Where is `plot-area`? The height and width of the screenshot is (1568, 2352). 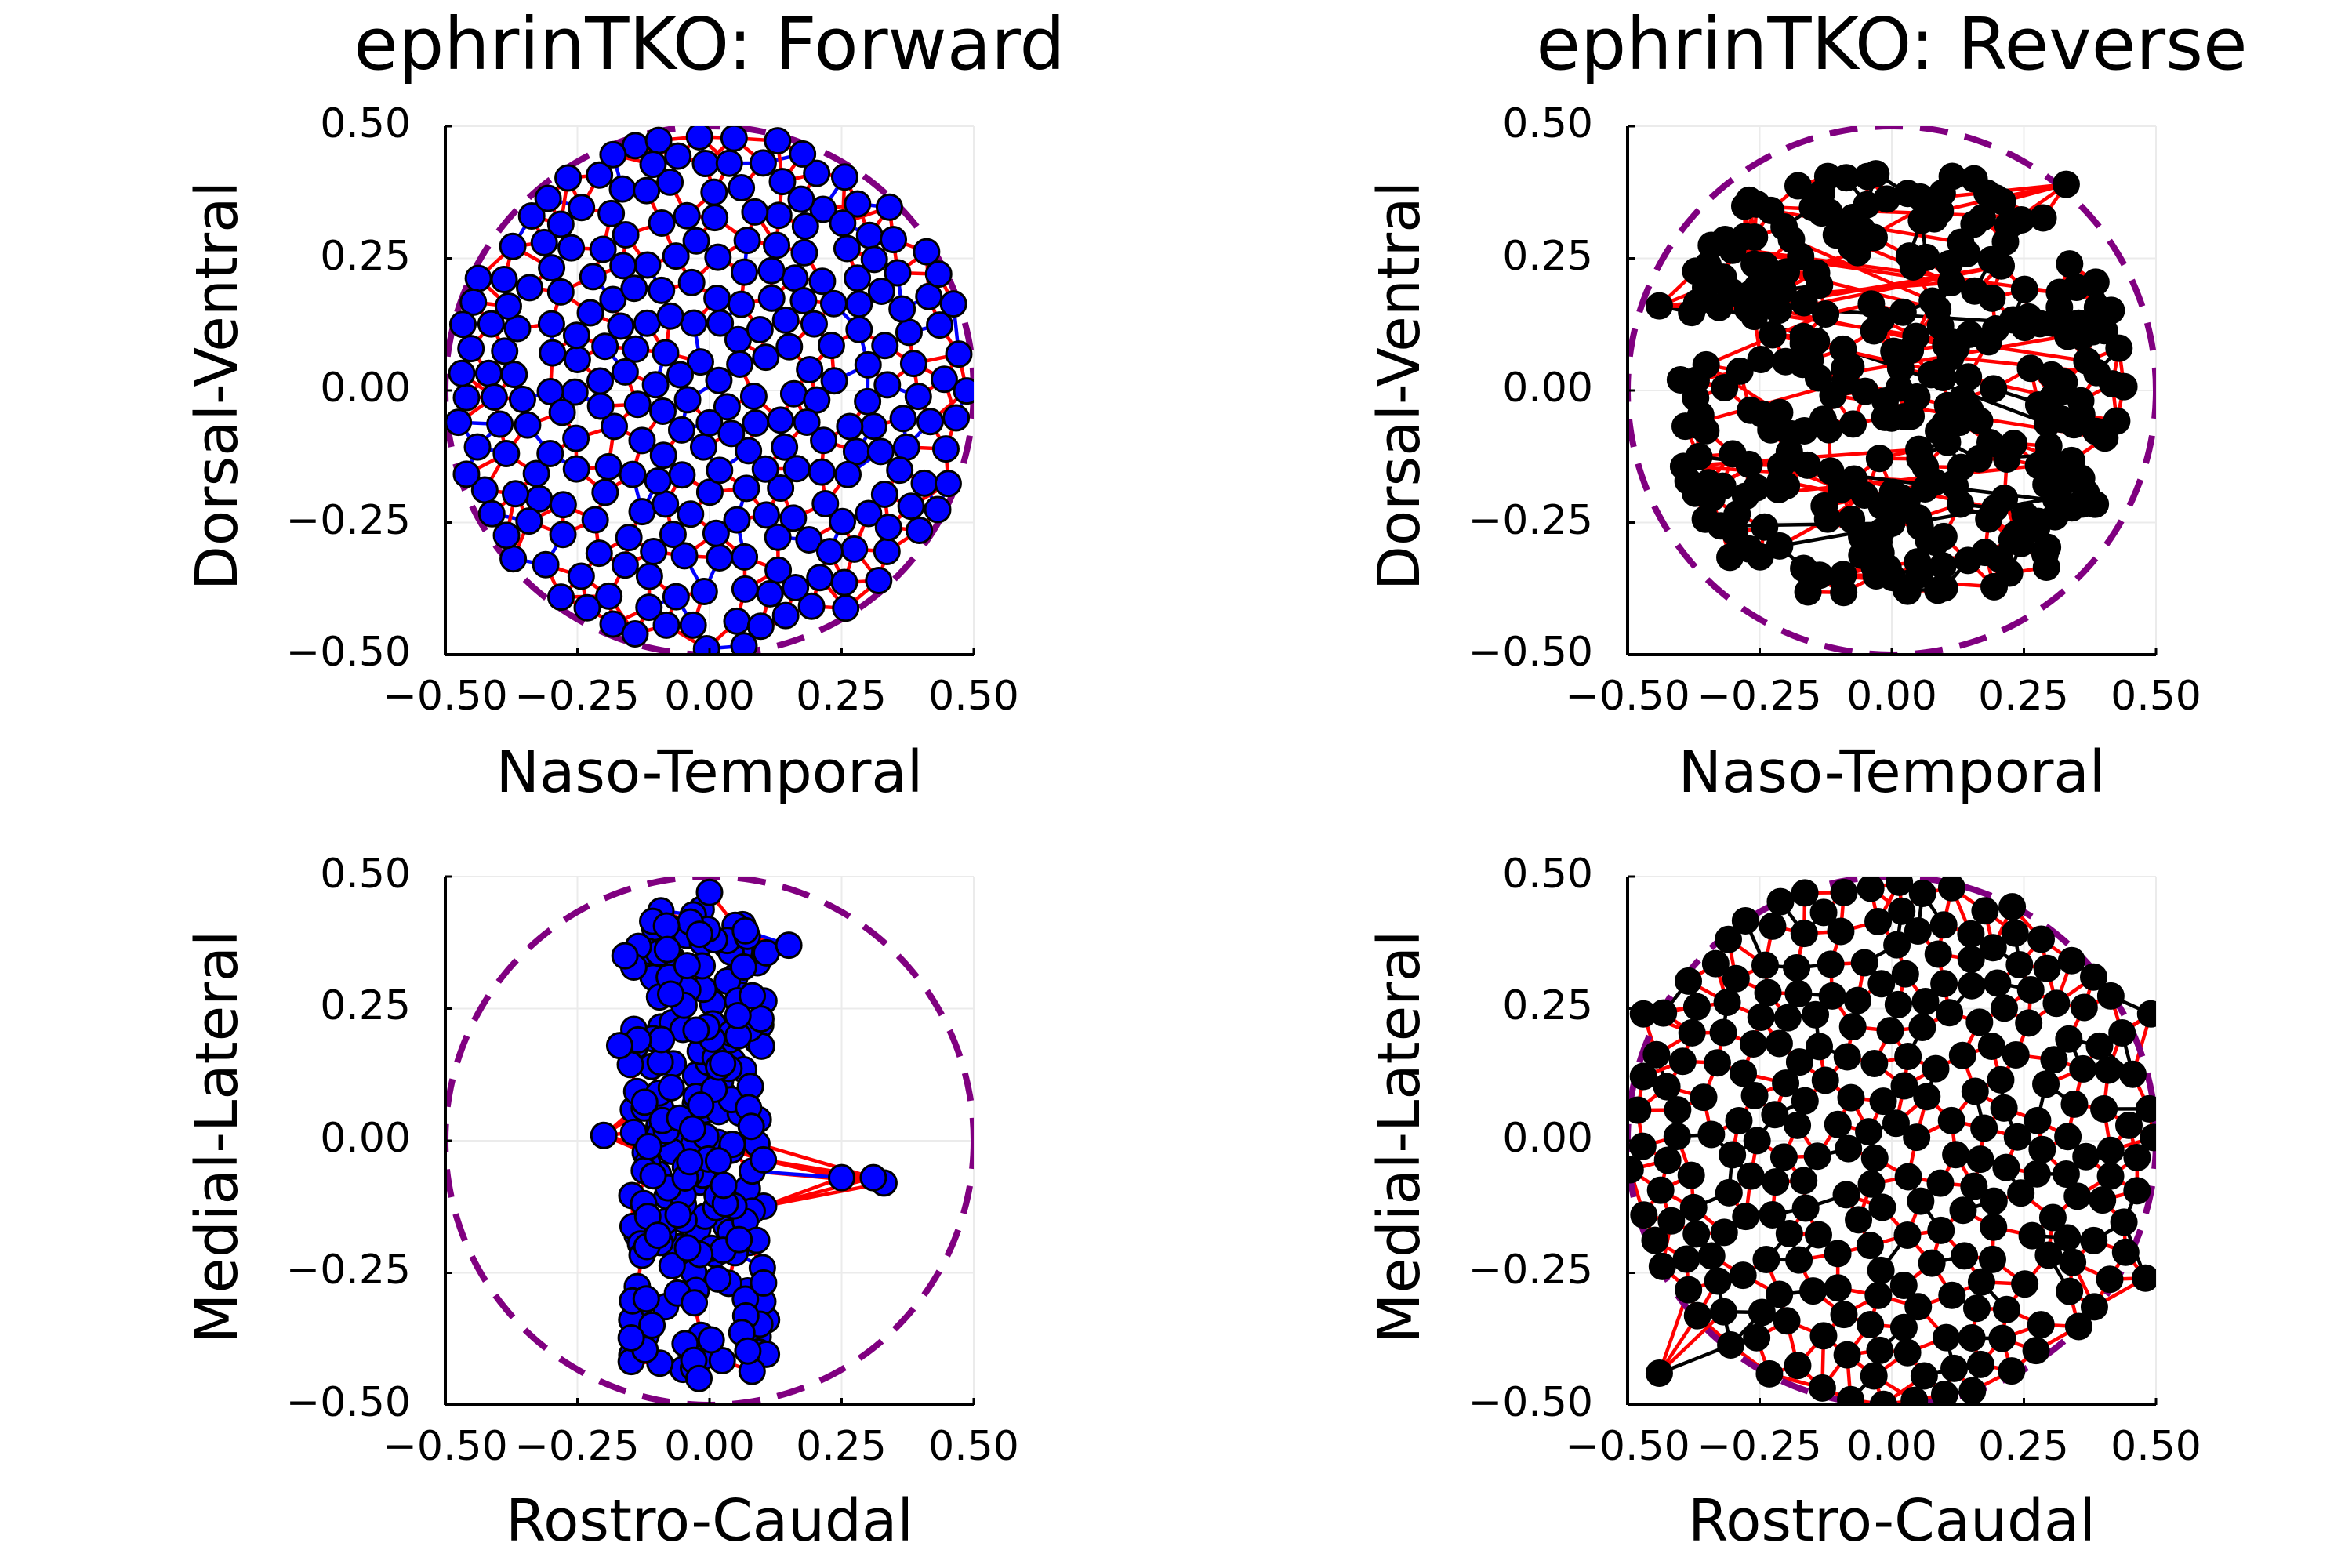
plot-area is located at coordinates (709, 1140).